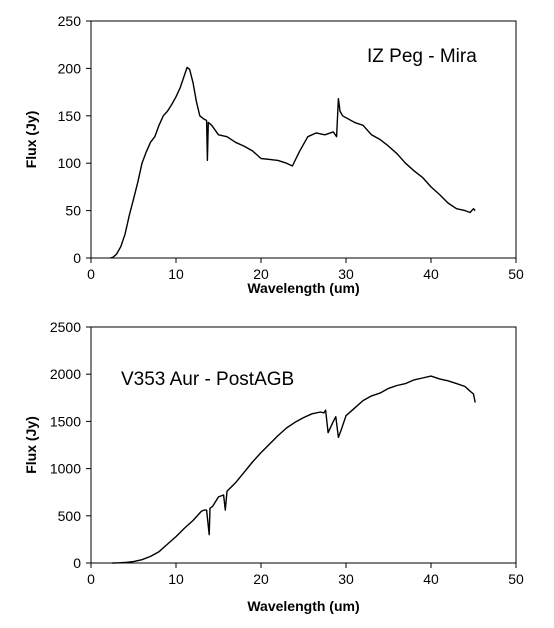  I want to click on y-axis-ticks: 0 50 100 150 200 250, so click(74, 139).